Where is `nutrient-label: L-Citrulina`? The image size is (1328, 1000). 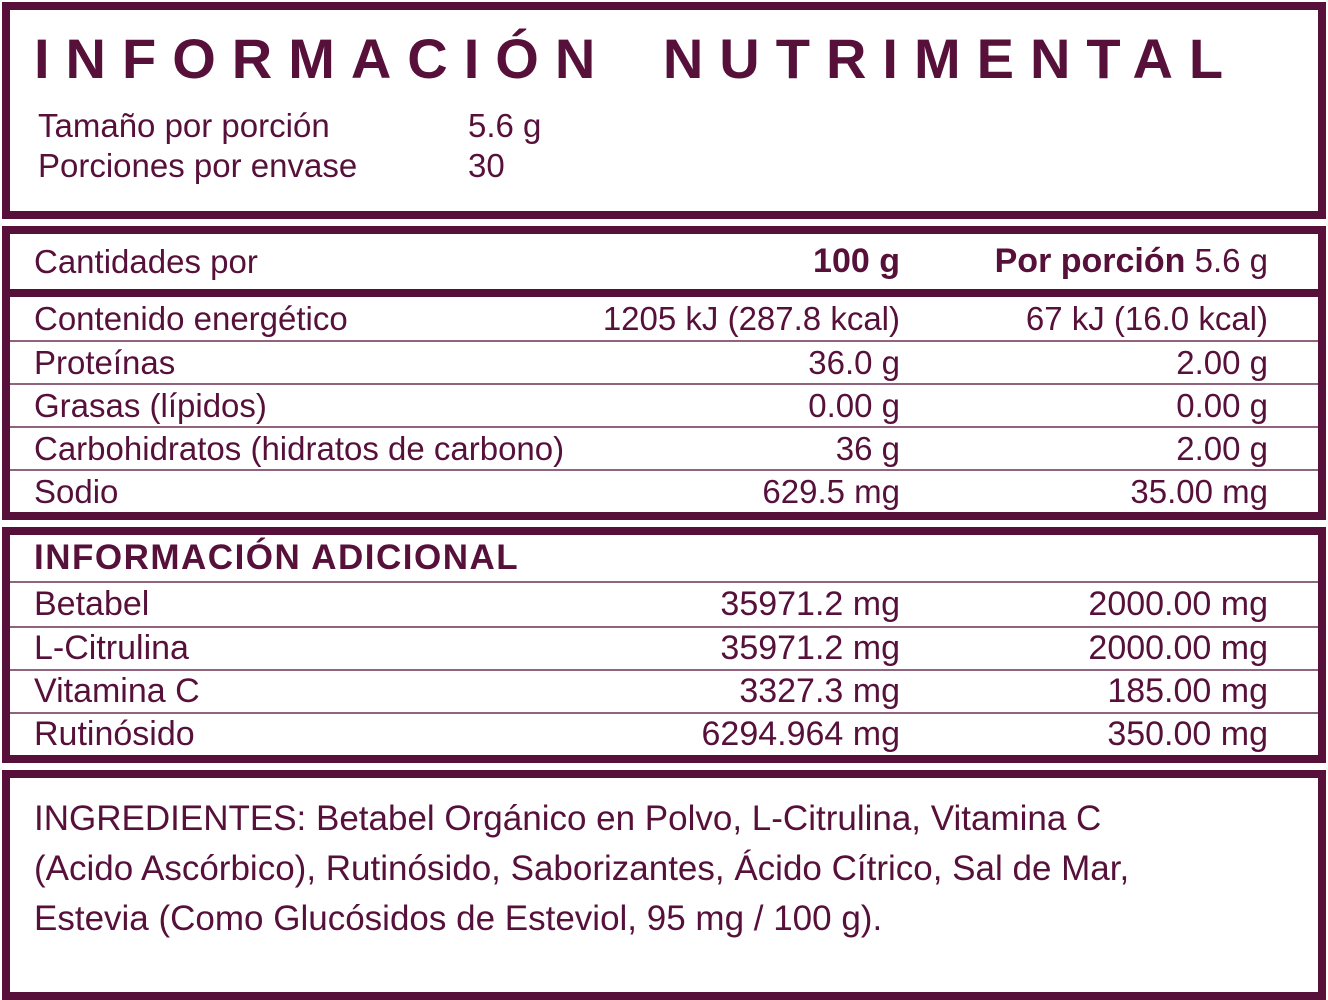 nutrient-label: L-Citrulina is located at coordinates (111, 648).